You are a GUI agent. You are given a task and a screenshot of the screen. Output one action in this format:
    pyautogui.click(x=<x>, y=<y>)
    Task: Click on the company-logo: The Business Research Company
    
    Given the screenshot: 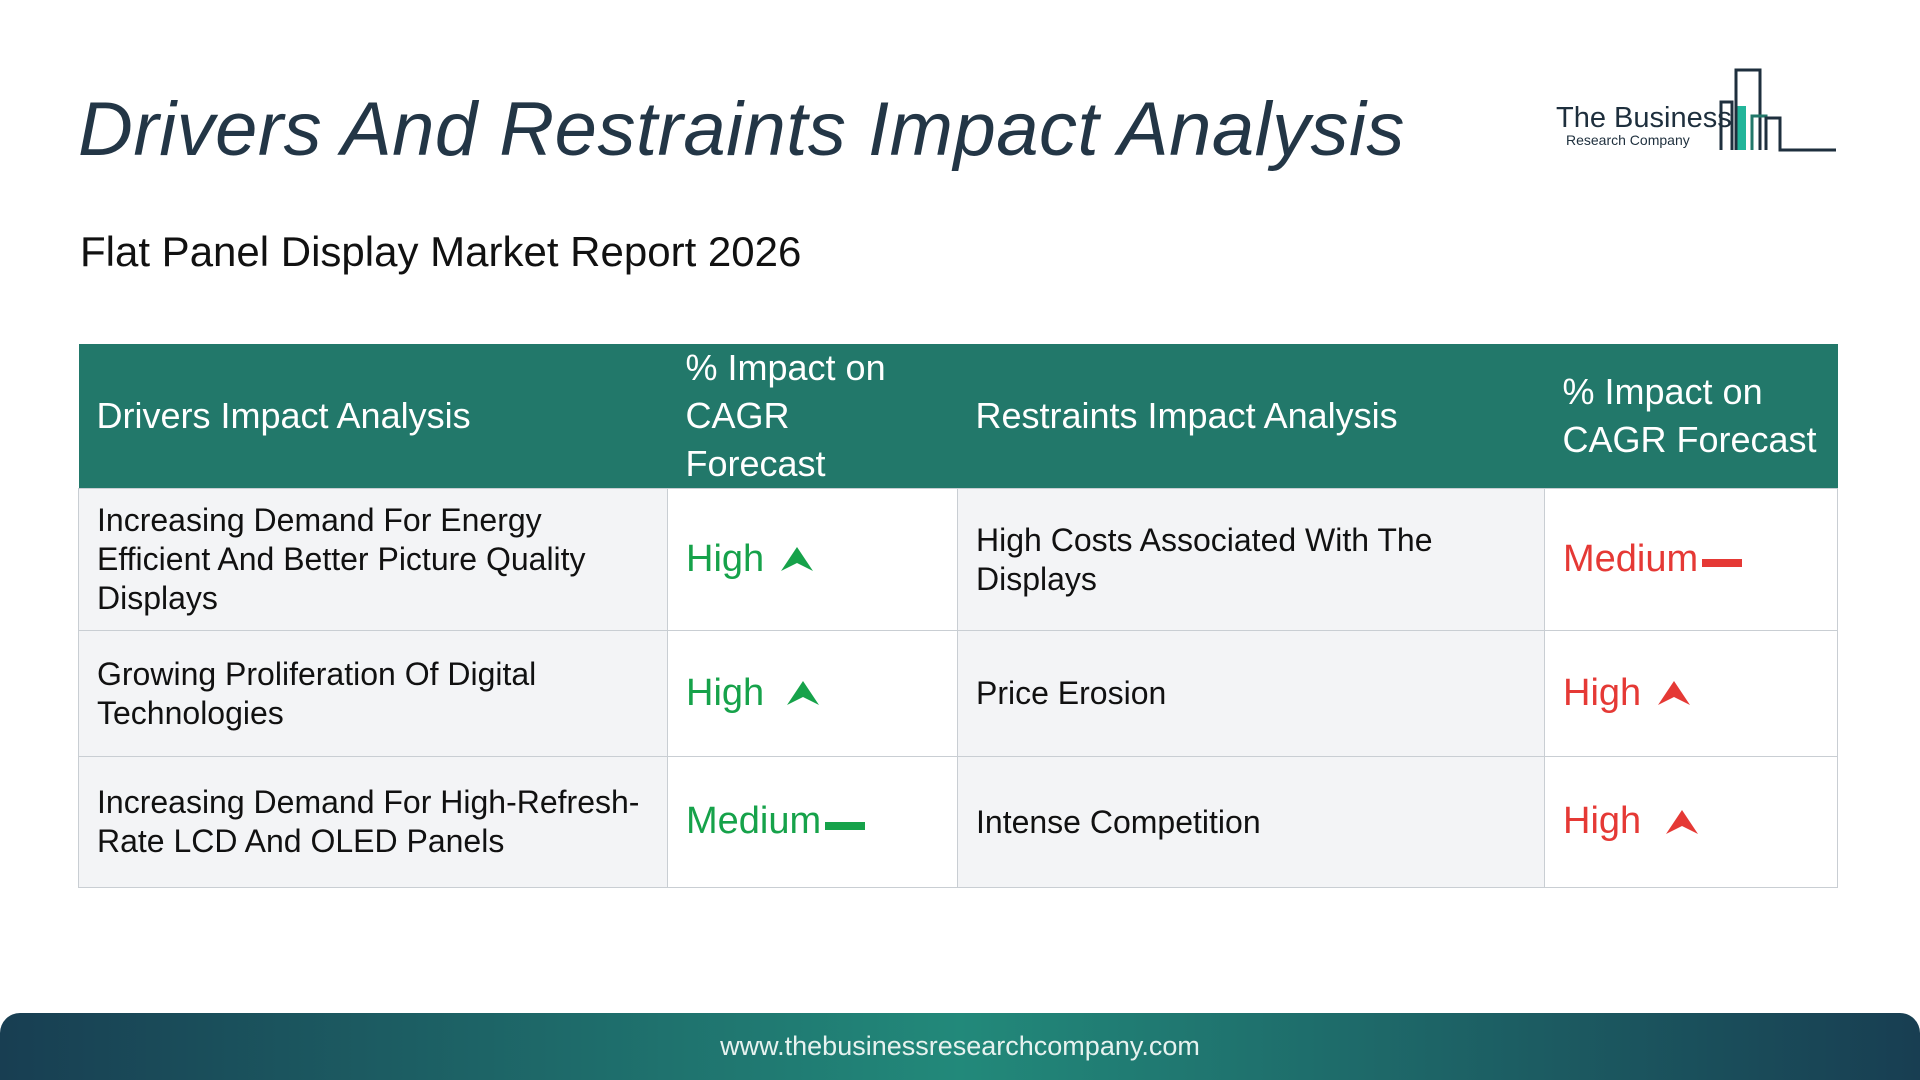 What is the action you would take?
    pyautogui.click(x=1695, y=111)
    